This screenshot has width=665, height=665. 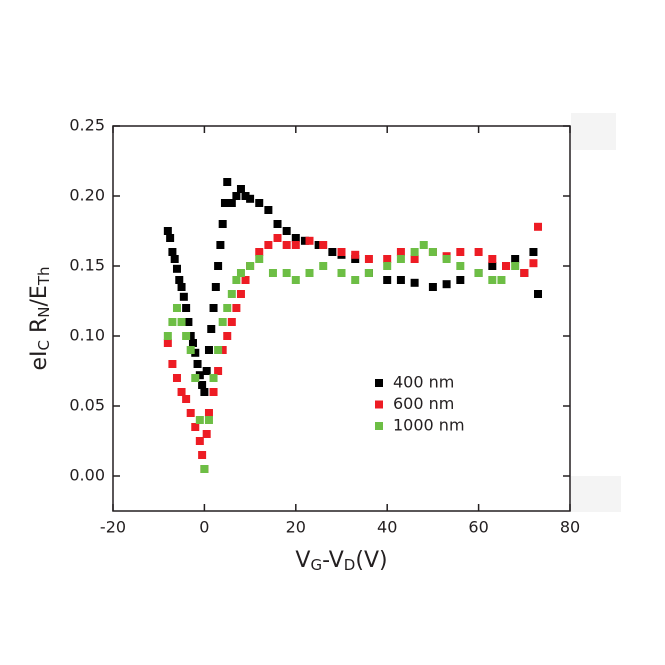 I want to click on y-axis-label-part: Th, so click(x=44, y=276).